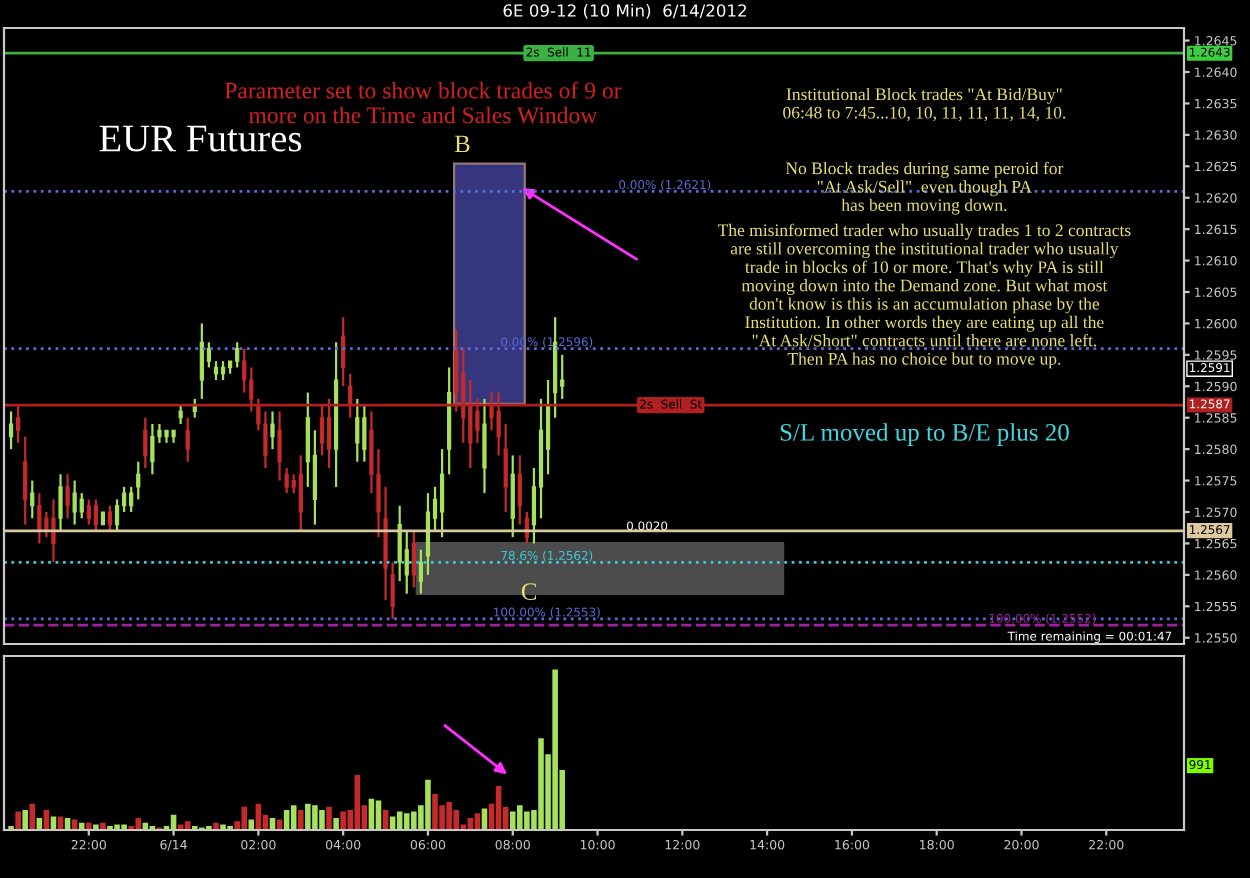  Describe the element at coordinates (924, 188) in the screenshot. I see `annotation: No Block trades during same peroid for "At Ask/Sell" even though PA has been moving down.` at that location.